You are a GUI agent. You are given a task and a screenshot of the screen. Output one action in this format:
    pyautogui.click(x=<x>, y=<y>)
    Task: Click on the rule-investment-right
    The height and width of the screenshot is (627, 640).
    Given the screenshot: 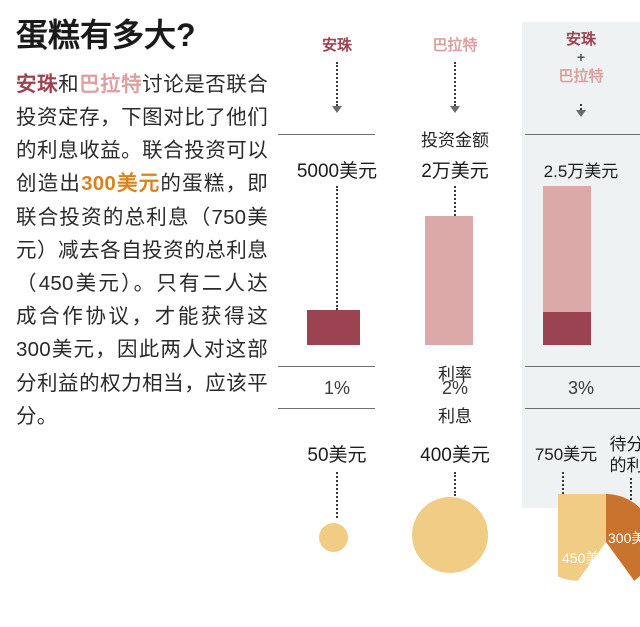 What is the action you would take?
    pyautogui.click(x=582, y=134)
    